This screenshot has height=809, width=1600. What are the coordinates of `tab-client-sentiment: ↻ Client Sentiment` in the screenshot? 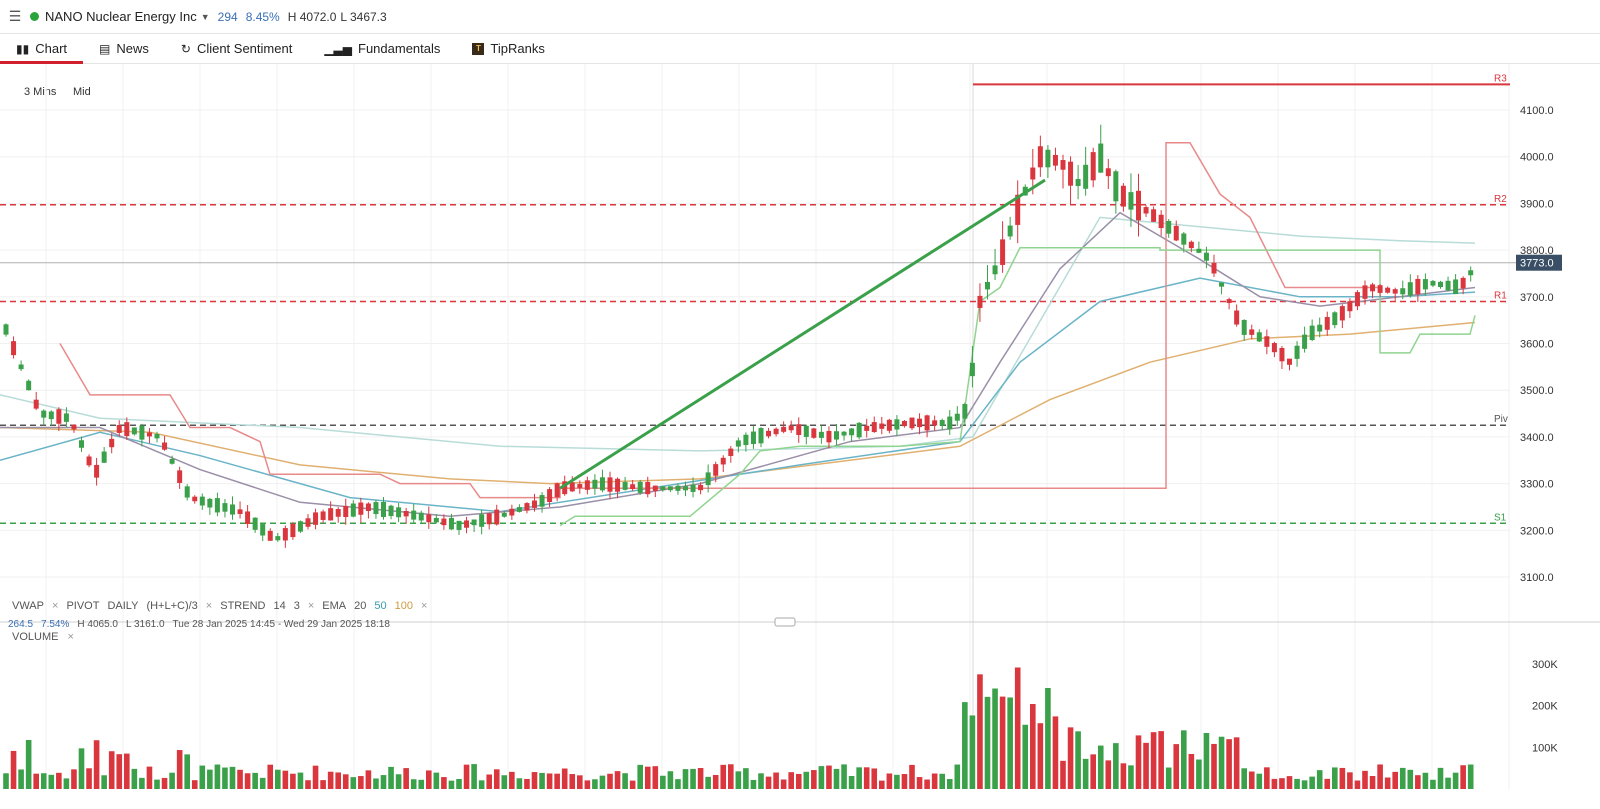 It's located at (236, 48).